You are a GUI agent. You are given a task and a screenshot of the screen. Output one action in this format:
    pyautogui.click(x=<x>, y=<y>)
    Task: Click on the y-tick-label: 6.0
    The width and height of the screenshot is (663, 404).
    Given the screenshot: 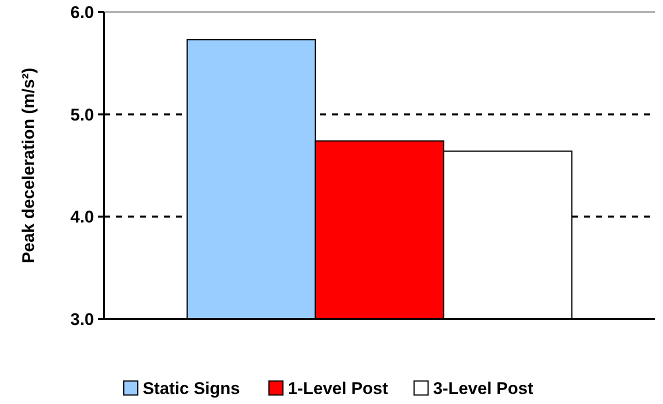 What is the action you would take?
    pyautogui.click(x=82, y=12)
    